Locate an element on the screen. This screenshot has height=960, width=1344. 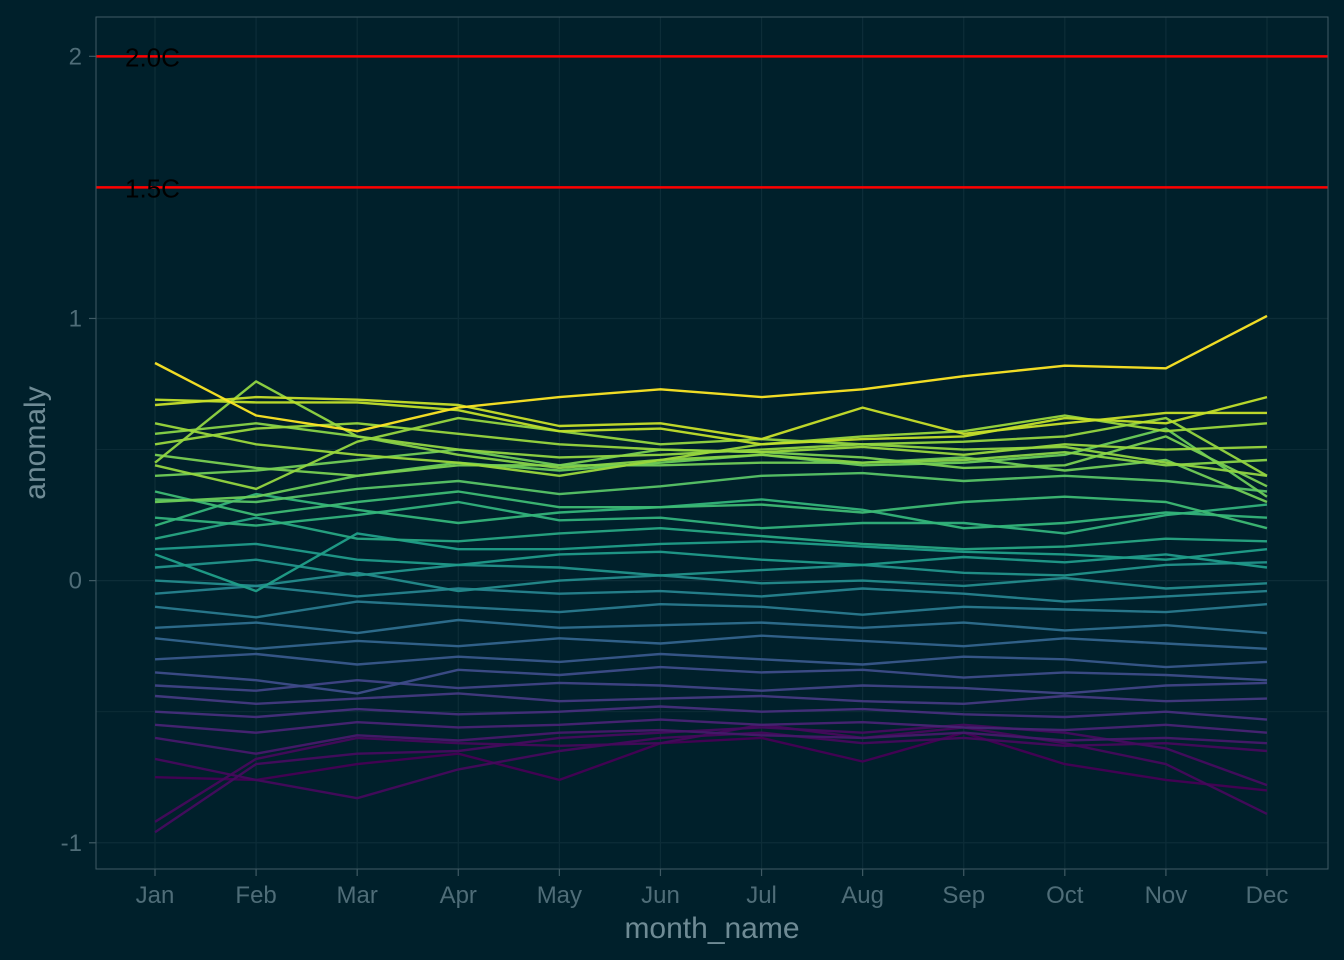
y-tick-label: -1 is located at coordinates (71, 843).